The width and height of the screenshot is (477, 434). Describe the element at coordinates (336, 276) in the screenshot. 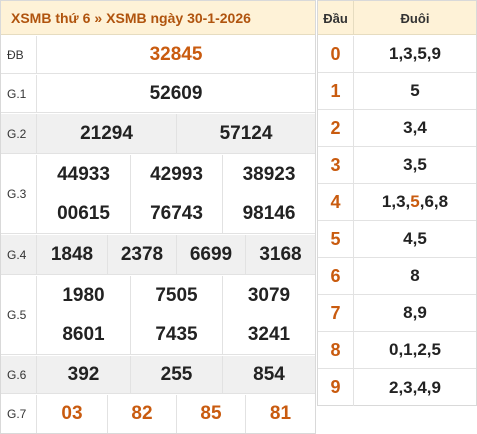

I see `loto-head-digit: 6` at that location.